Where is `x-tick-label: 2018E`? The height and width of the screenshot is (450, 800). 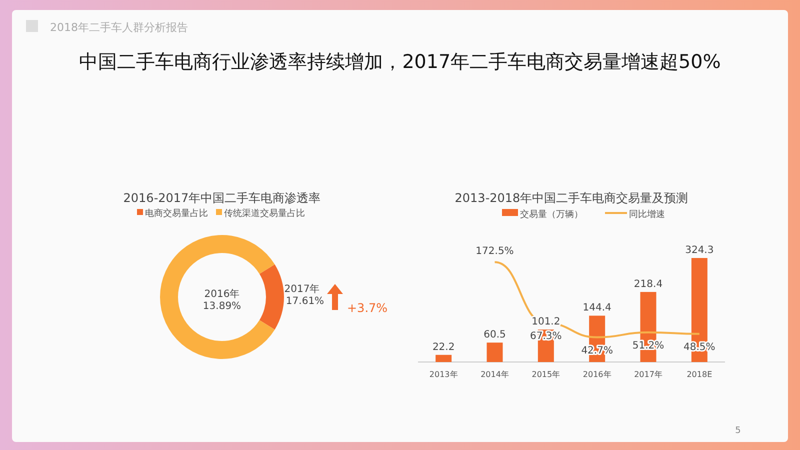 x-tick-label: 2018E is located at coordinates (699, 374).